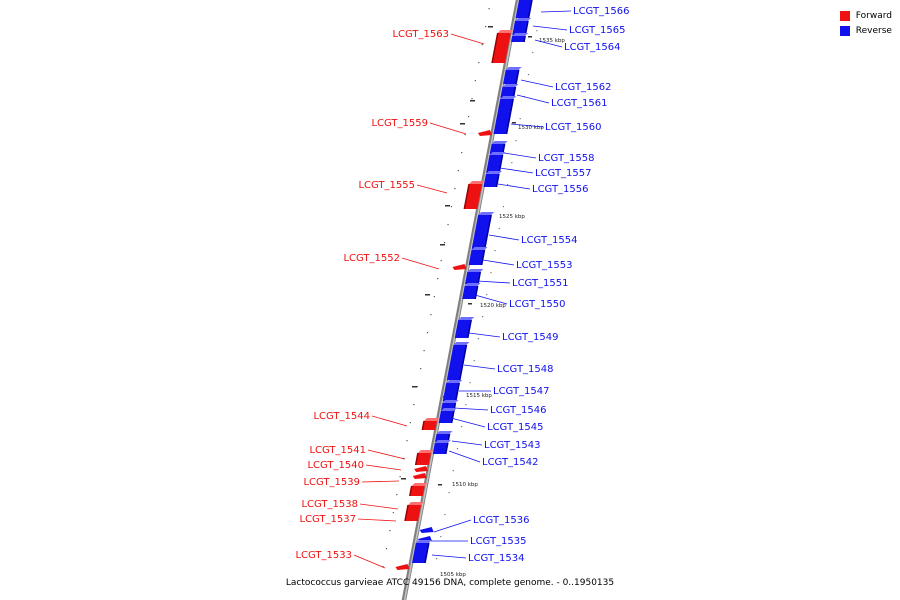 This screenshot has width=900, height=600. I want to click on lcgt-1548-body, so click(456, 362).